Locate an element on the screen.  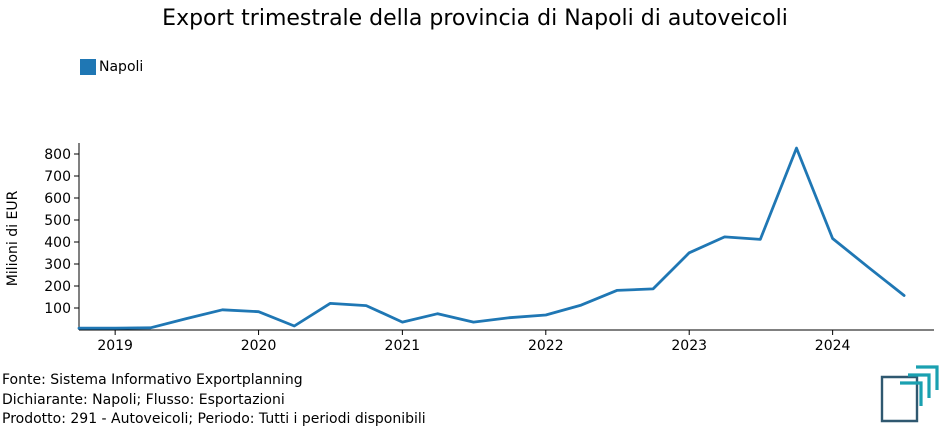
y-tick-label: 600 is located at coordinates (57, 199).